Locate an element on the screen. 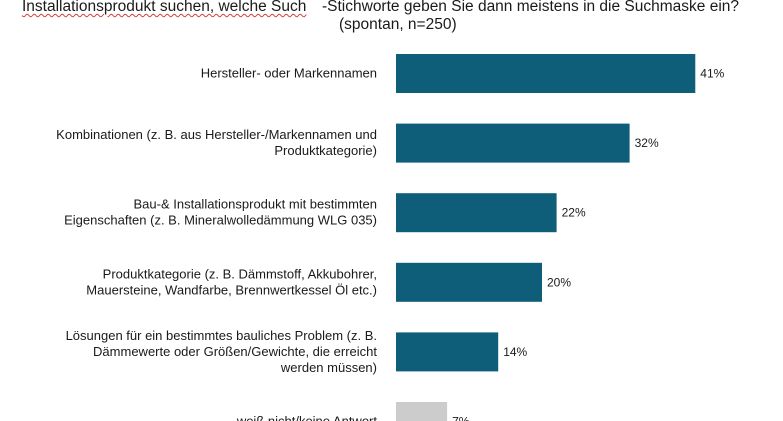 This screenshot has width=783, height=421. value-label-0: 41% is located at coordinates (712, 74).